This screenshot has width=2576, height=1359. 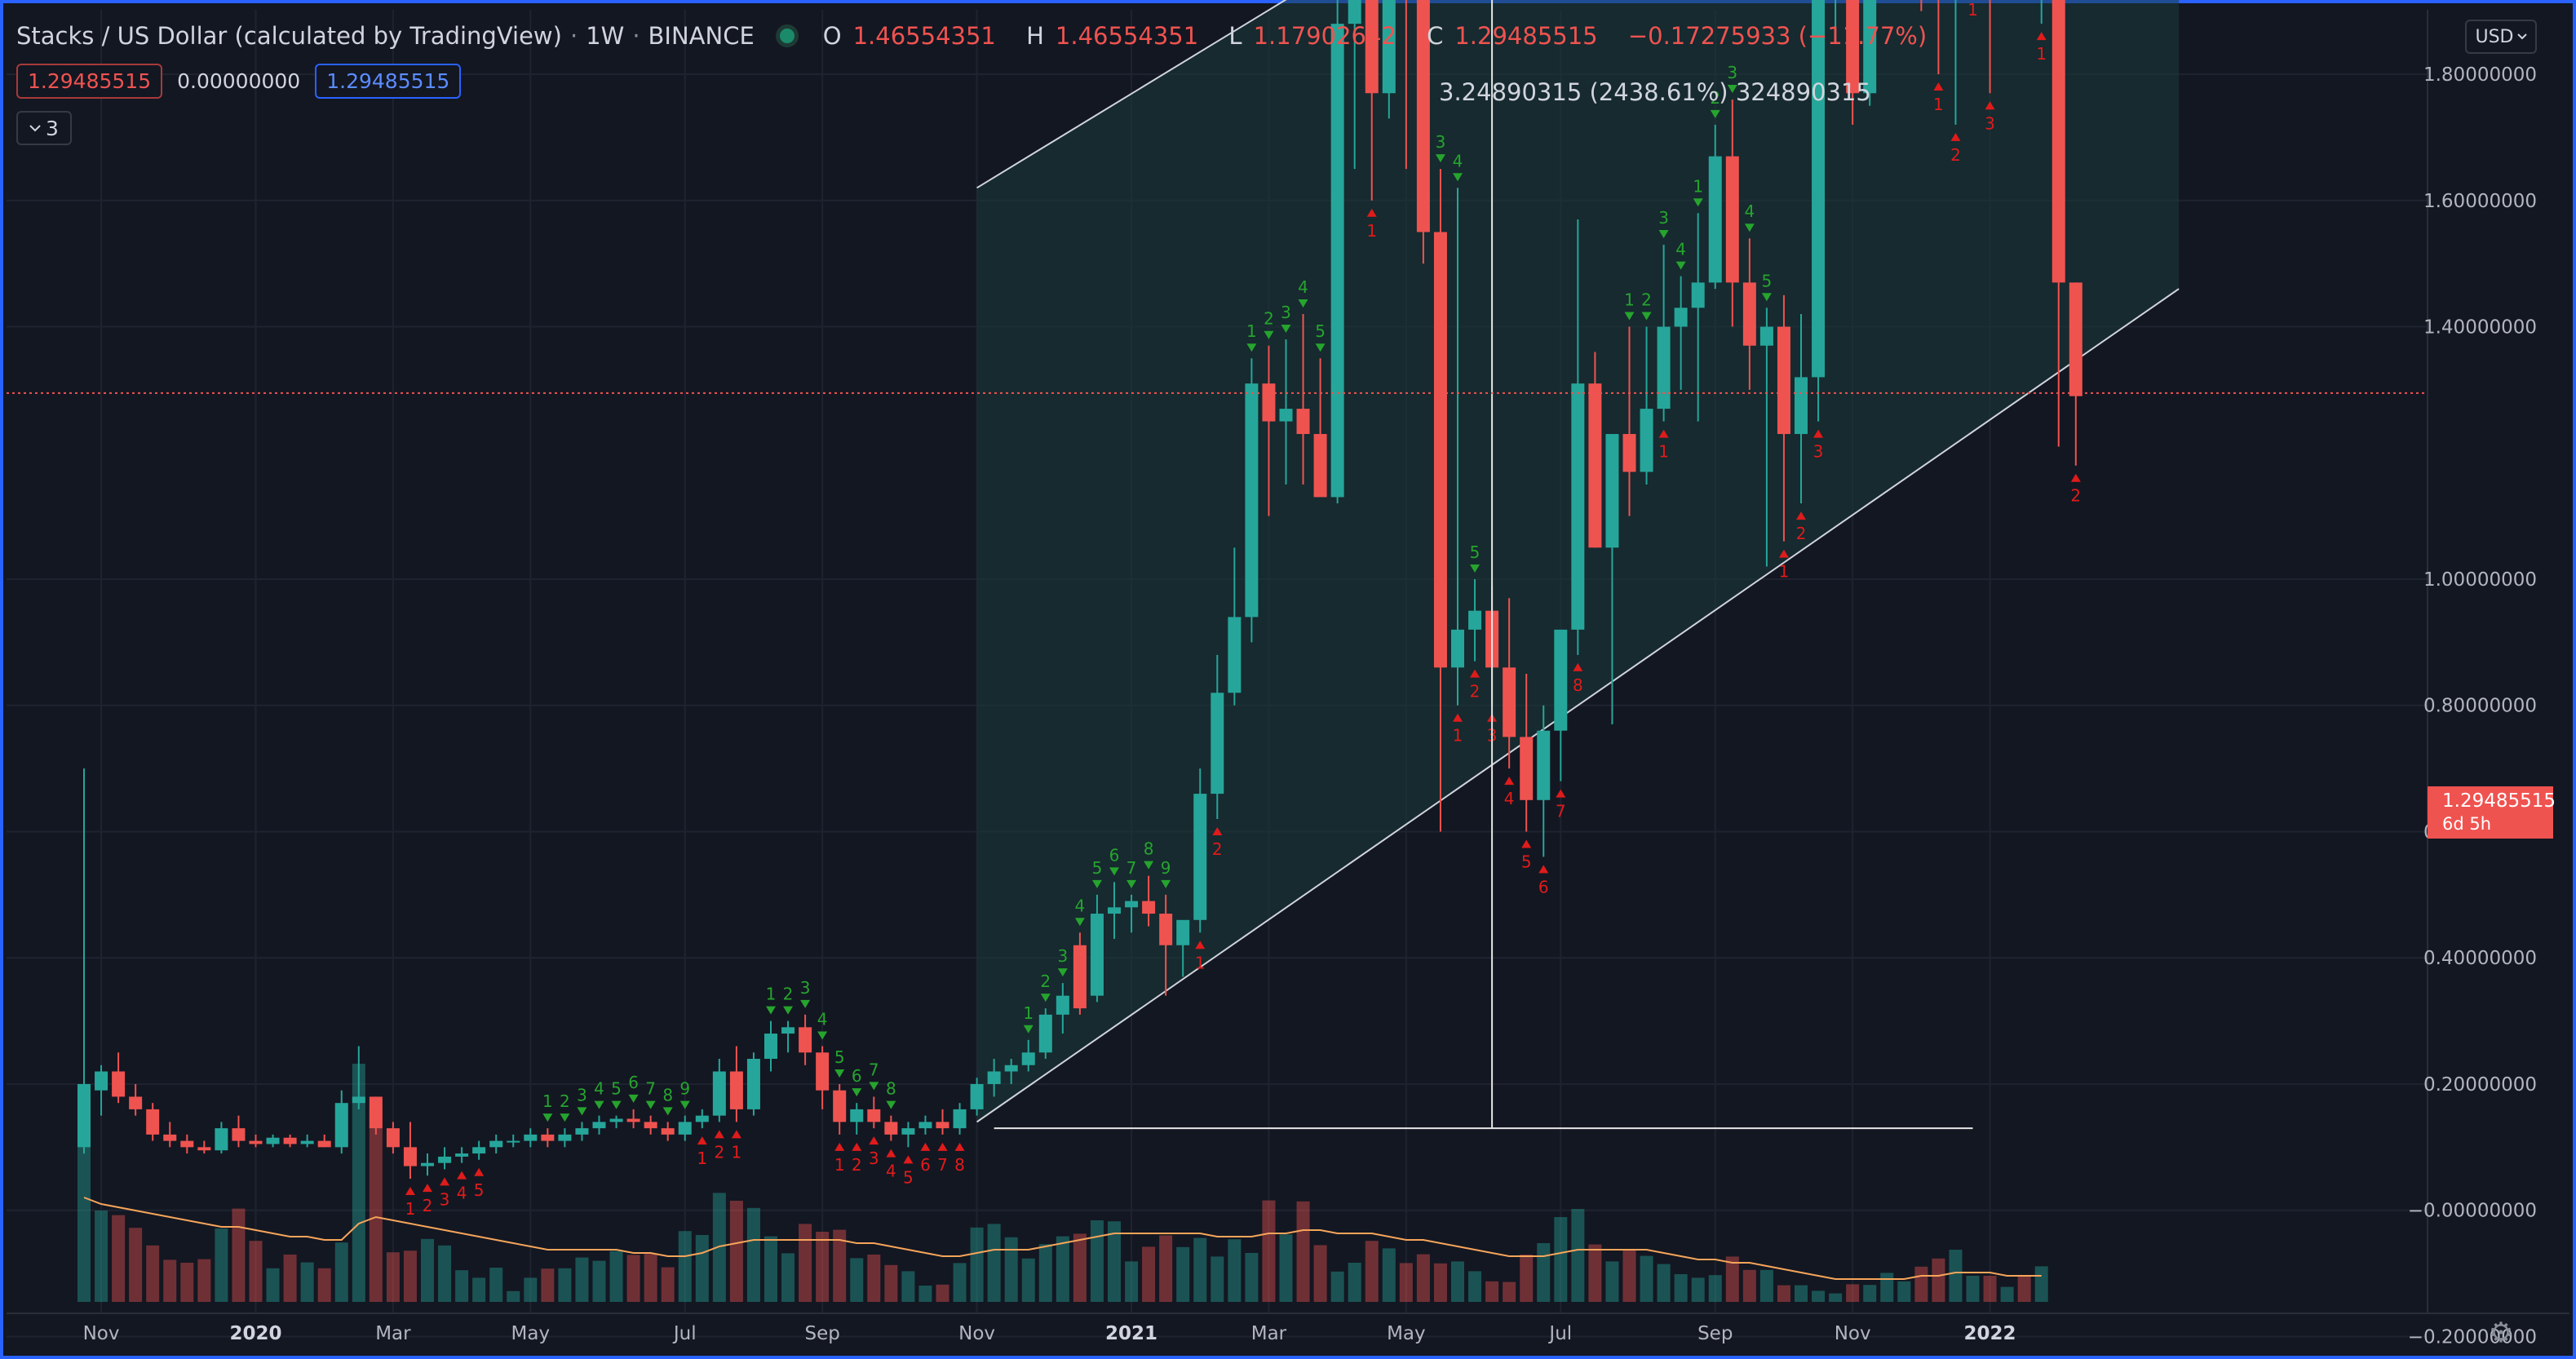 What do you see at coordinates (388, 81) in the screenshot?
I see `ask-price-button: 1.29485515` at bounding box center [388, 81].